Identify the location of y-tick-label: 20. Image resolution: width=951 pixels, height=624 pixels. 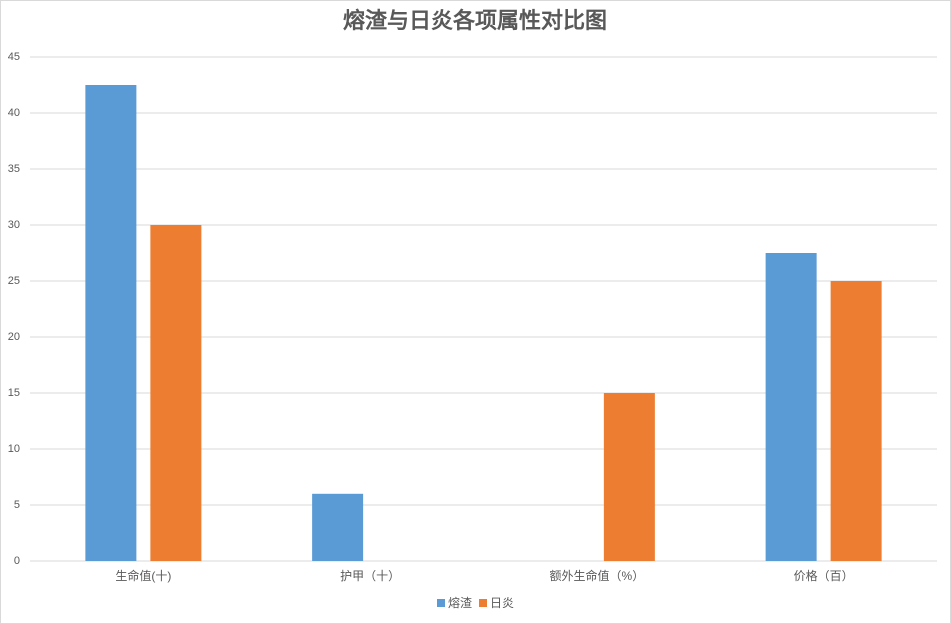
(14, 337).